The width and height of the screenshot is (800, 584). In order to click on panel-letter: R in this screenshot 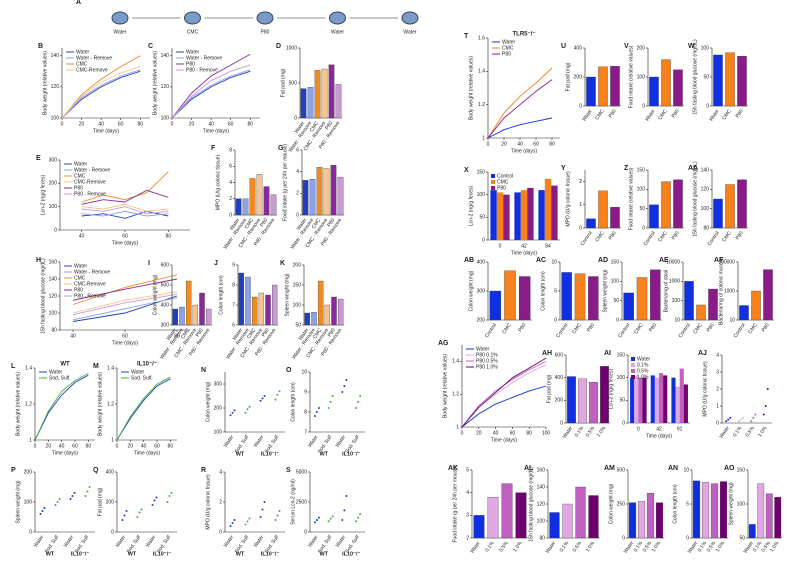, I will do `click(203, 470)`.